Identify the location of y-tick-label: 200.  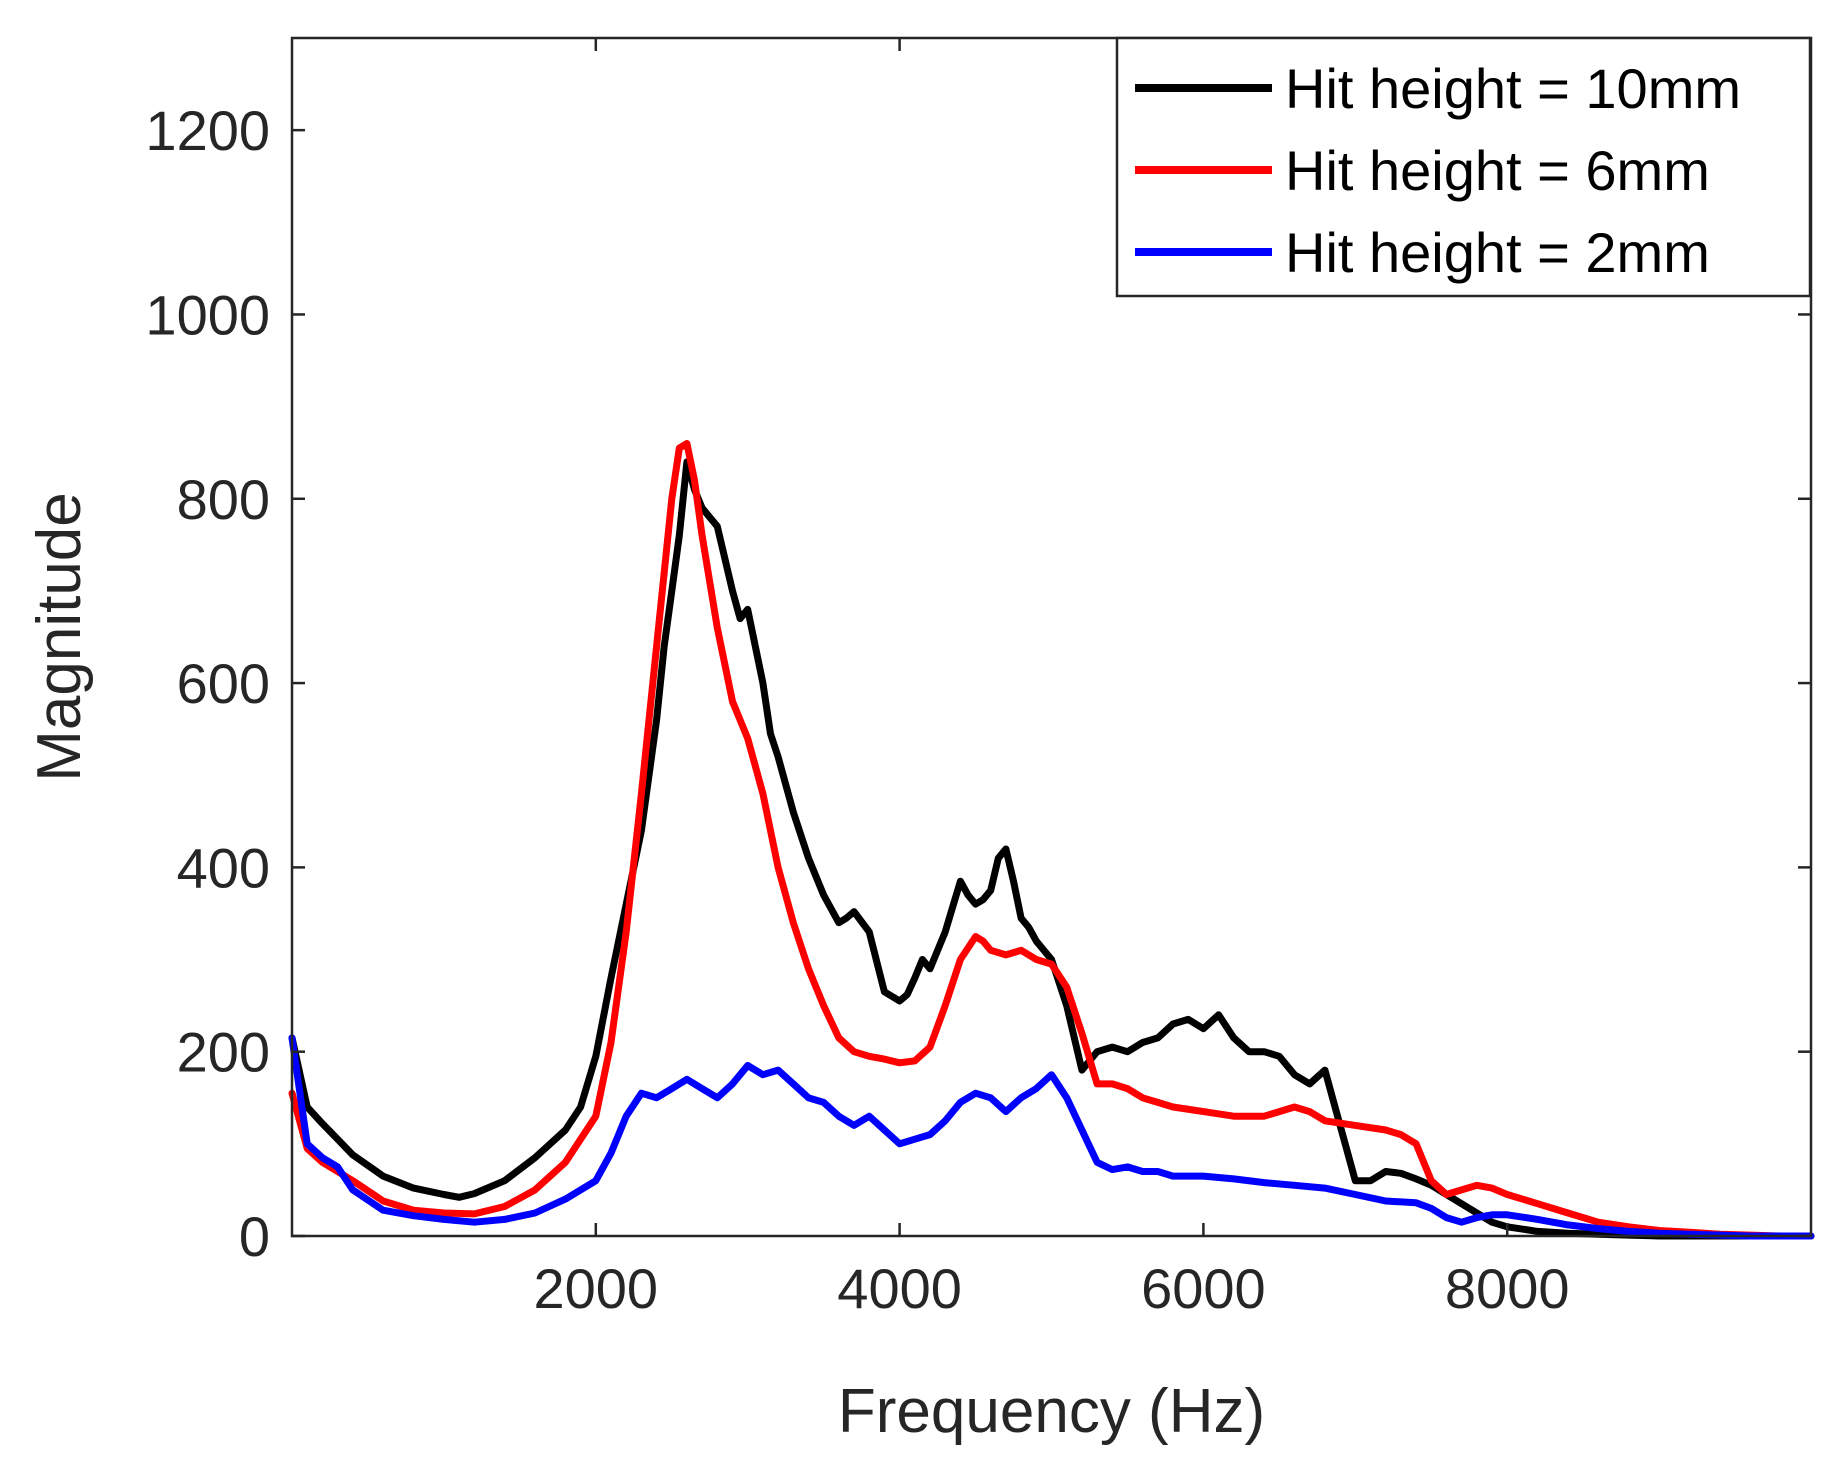
(223, 1052).